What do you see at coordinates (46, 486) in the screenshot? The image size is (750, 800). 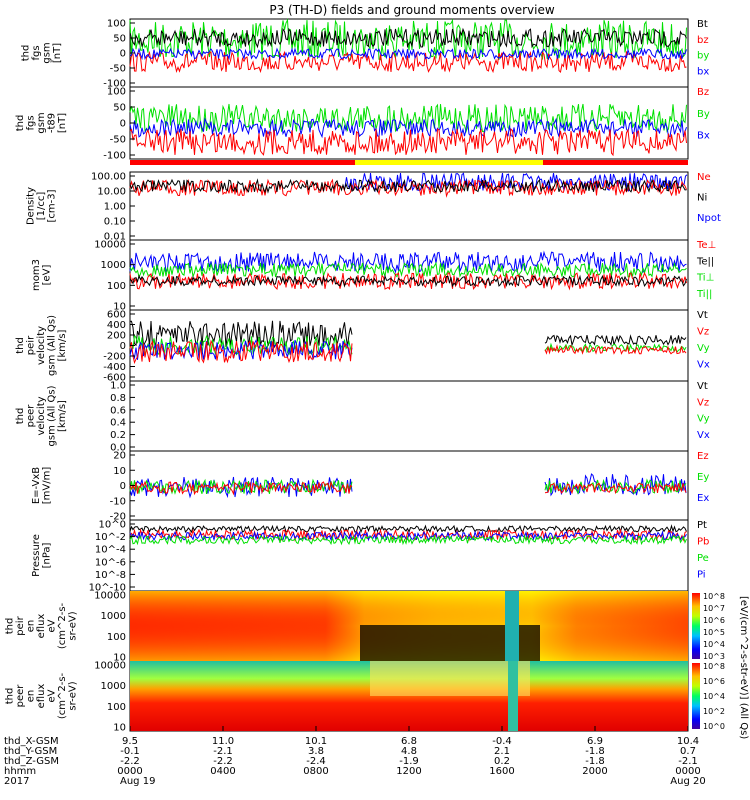 I see `ylabel-line: [mV/m]` at bounding box center [46, 486].